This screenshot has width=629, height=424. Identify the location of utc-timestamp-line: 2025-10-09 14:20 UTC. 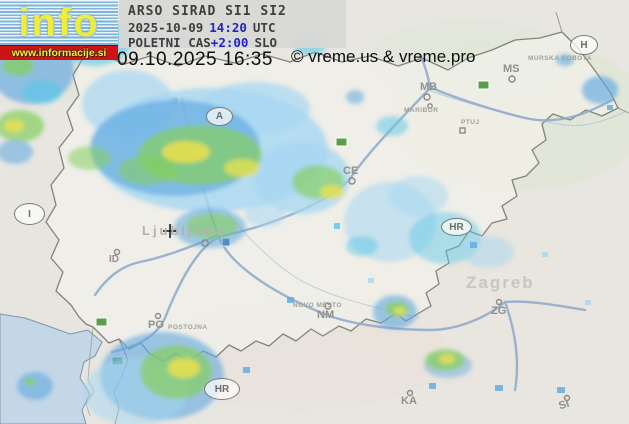
(237, 27).